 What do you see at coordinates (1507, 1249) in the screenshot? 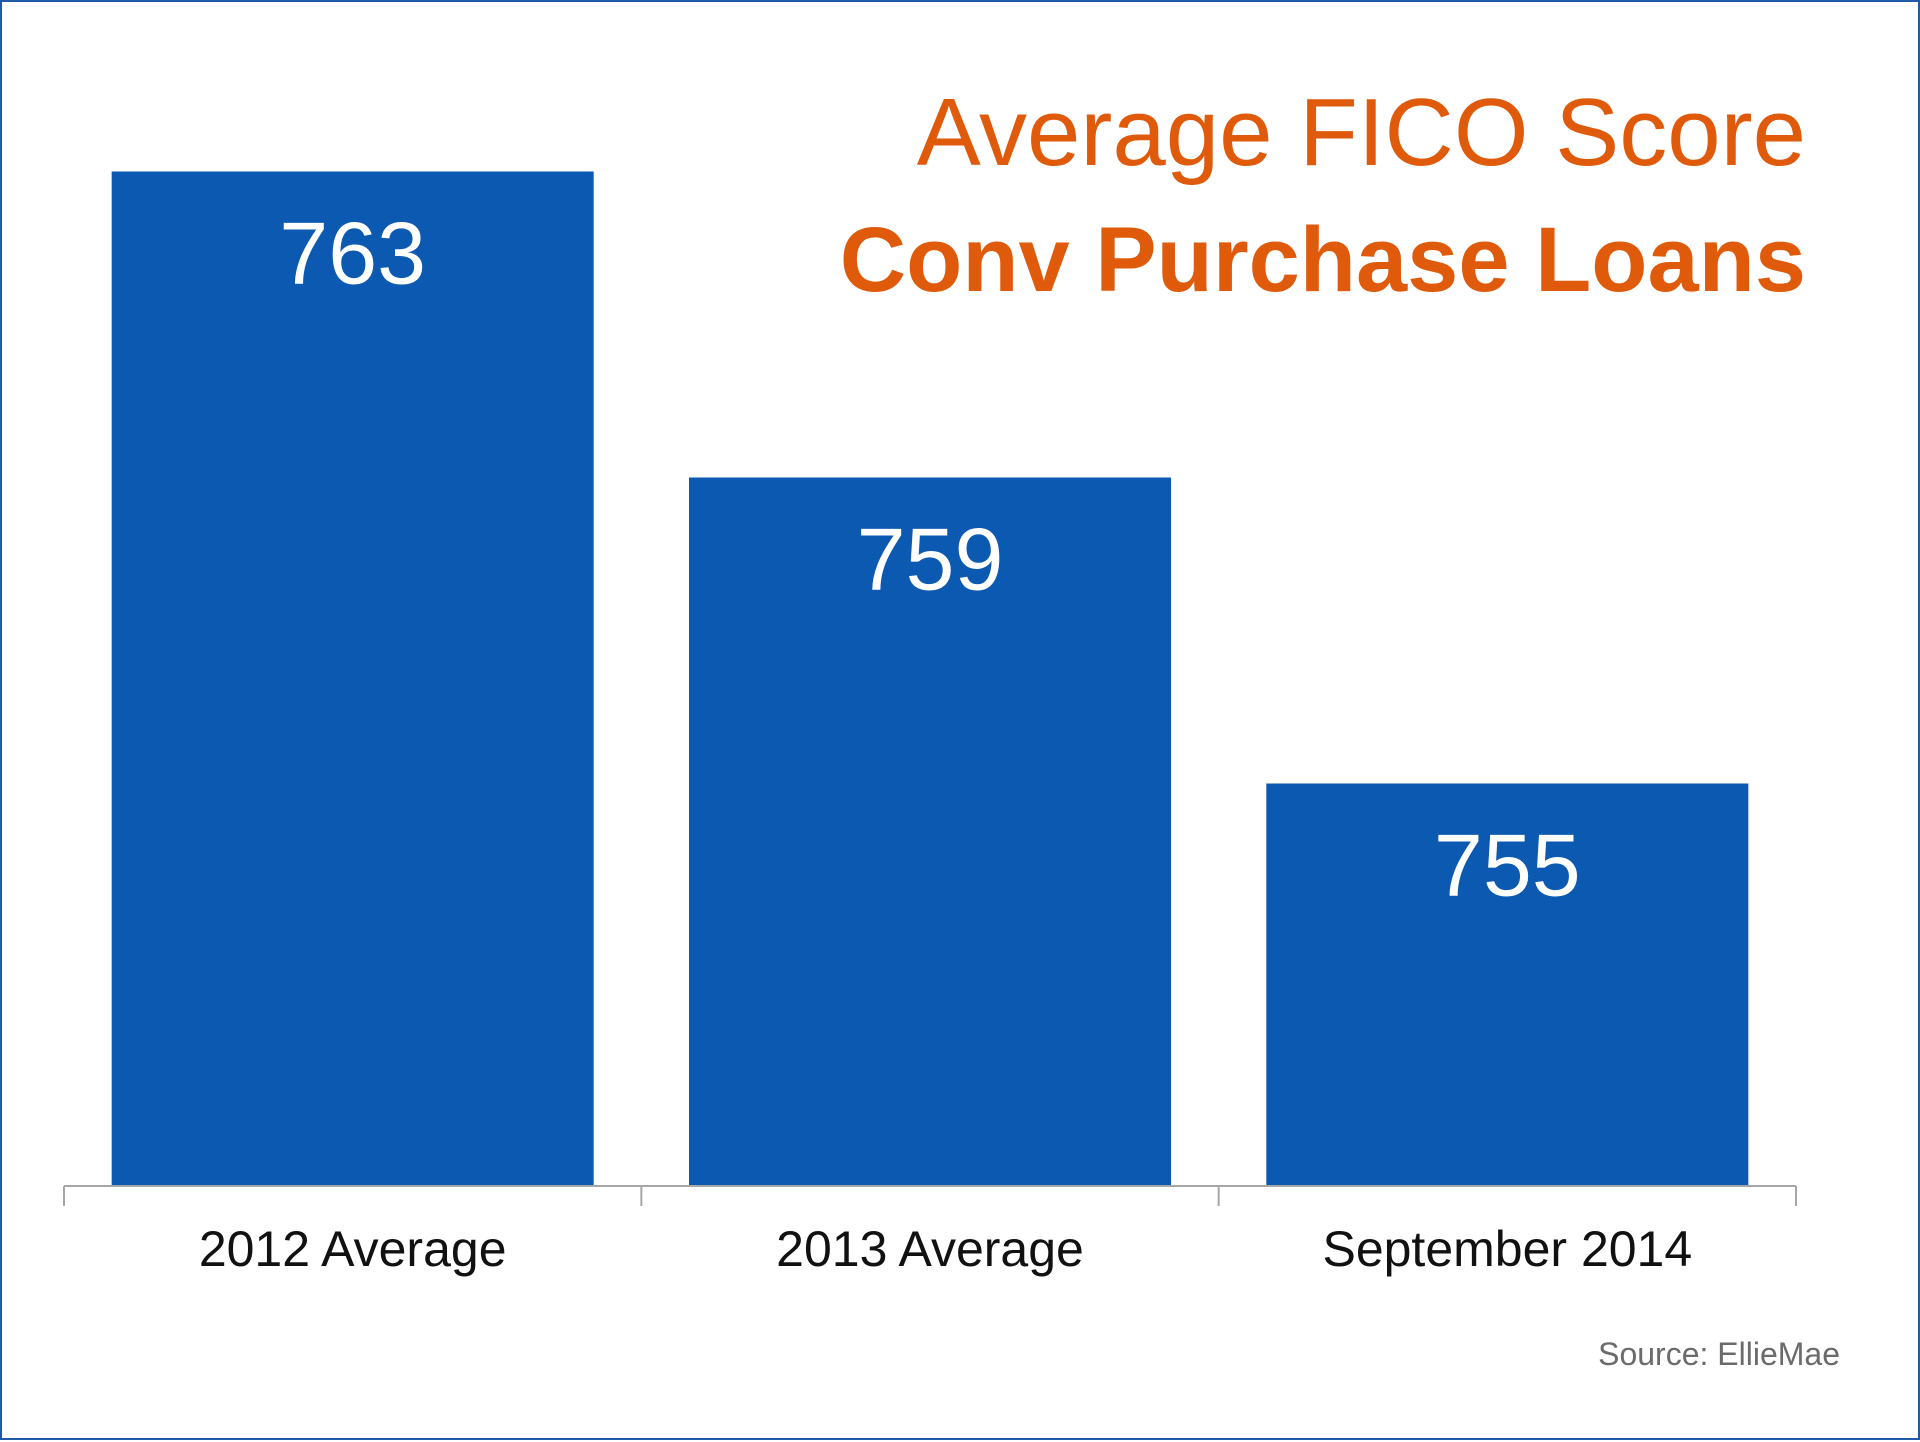
I see `x-tick-label: September 2014` at bounding box center [1507, 1249].